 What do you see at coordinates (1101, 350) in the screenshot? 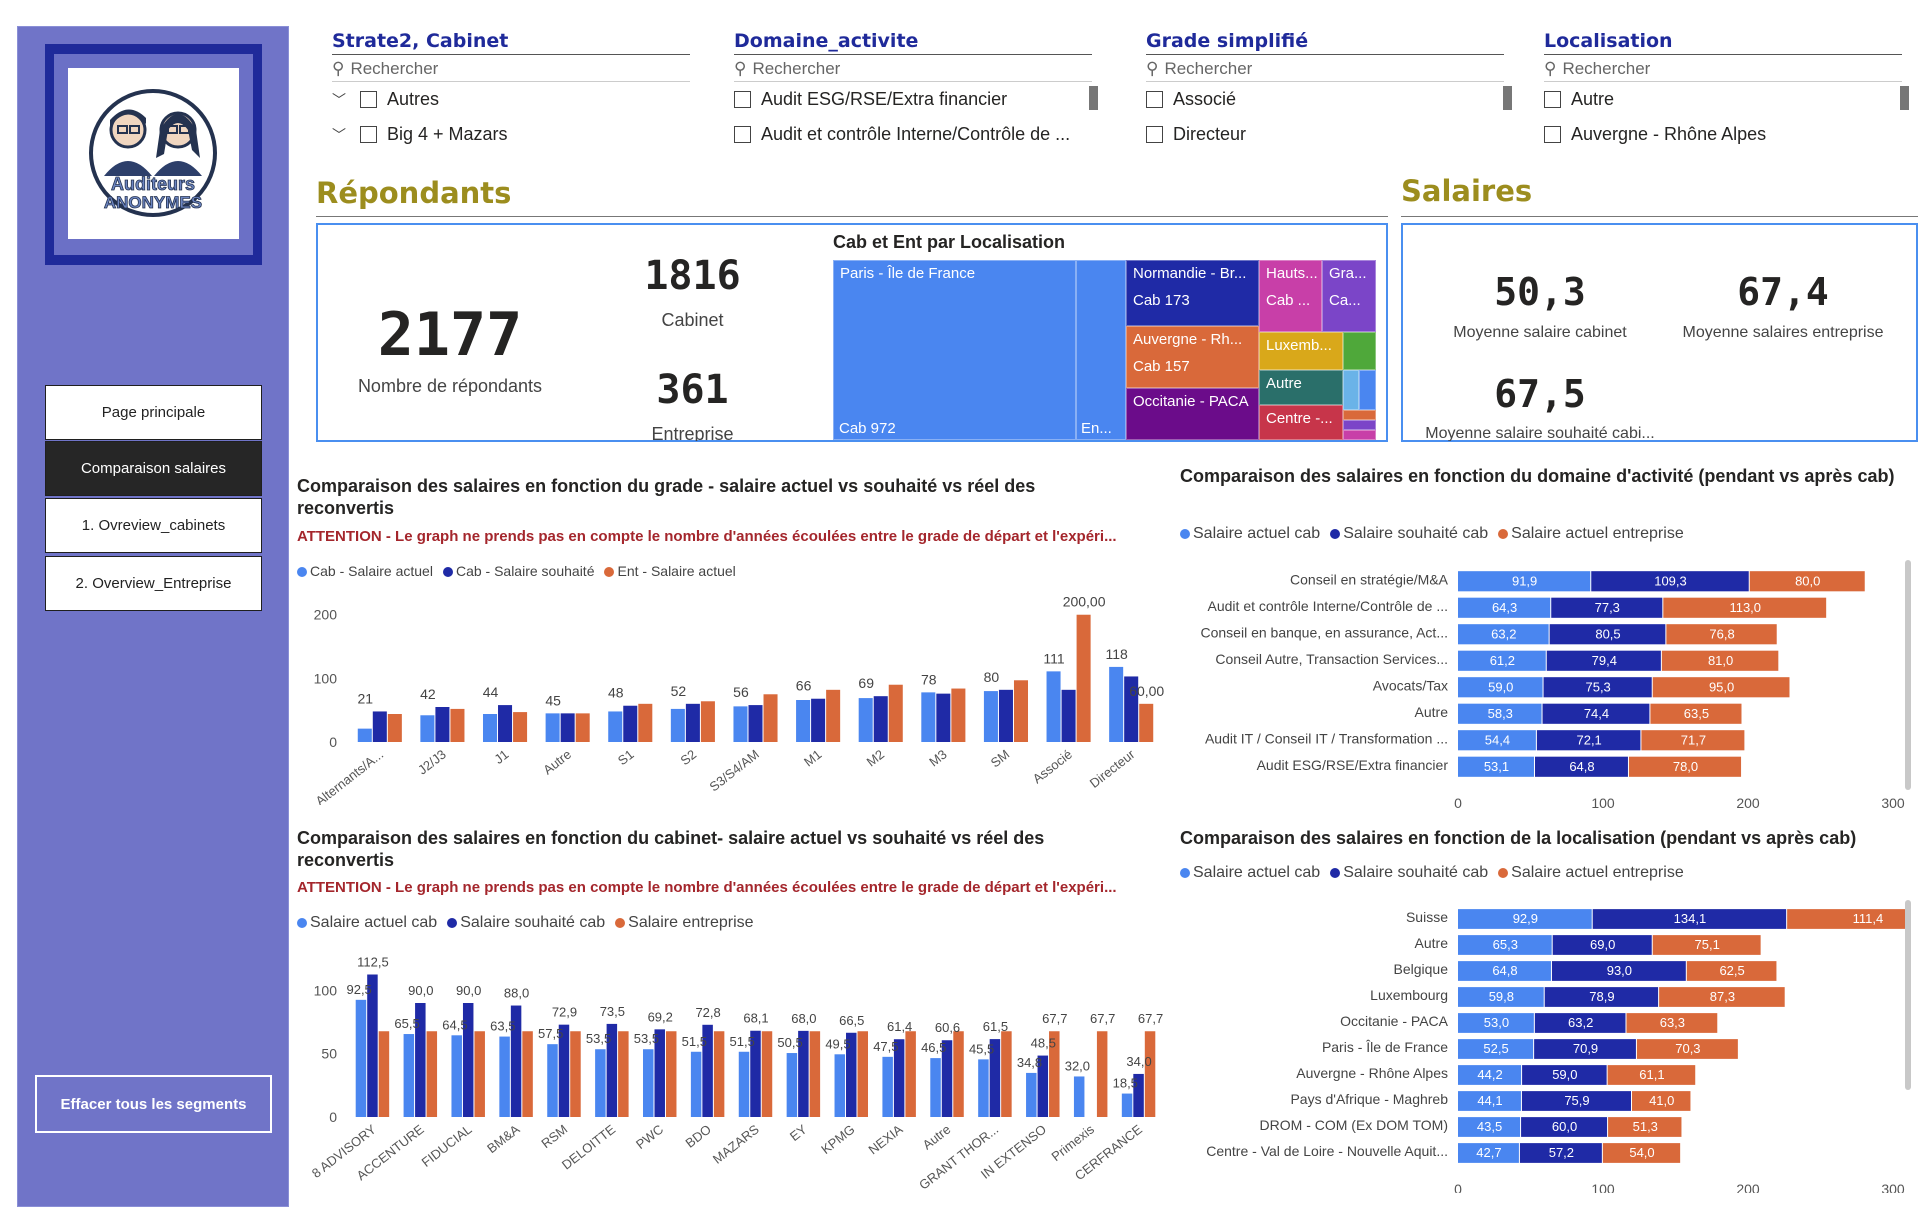
I see `treemap-cell-paris-ent` at bounding box center [1101, 350].